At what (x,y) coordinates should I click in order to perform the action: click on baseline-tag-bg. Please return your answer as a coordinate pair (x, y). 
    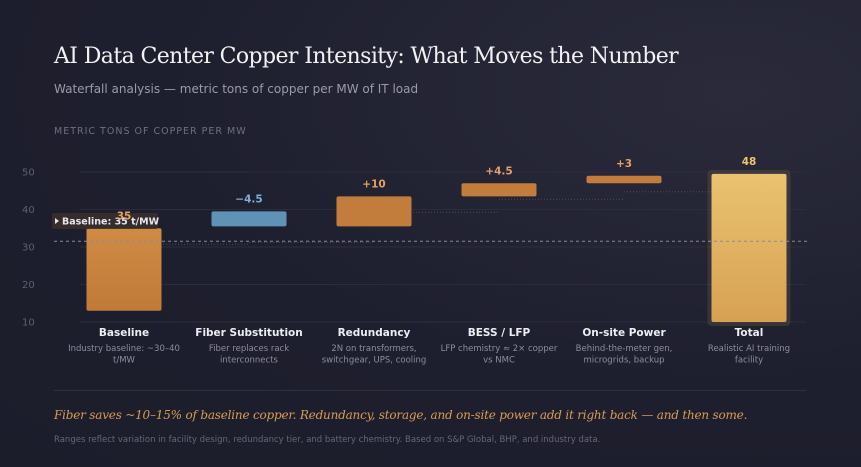
    Looking at the image, I should click on (105, 221).